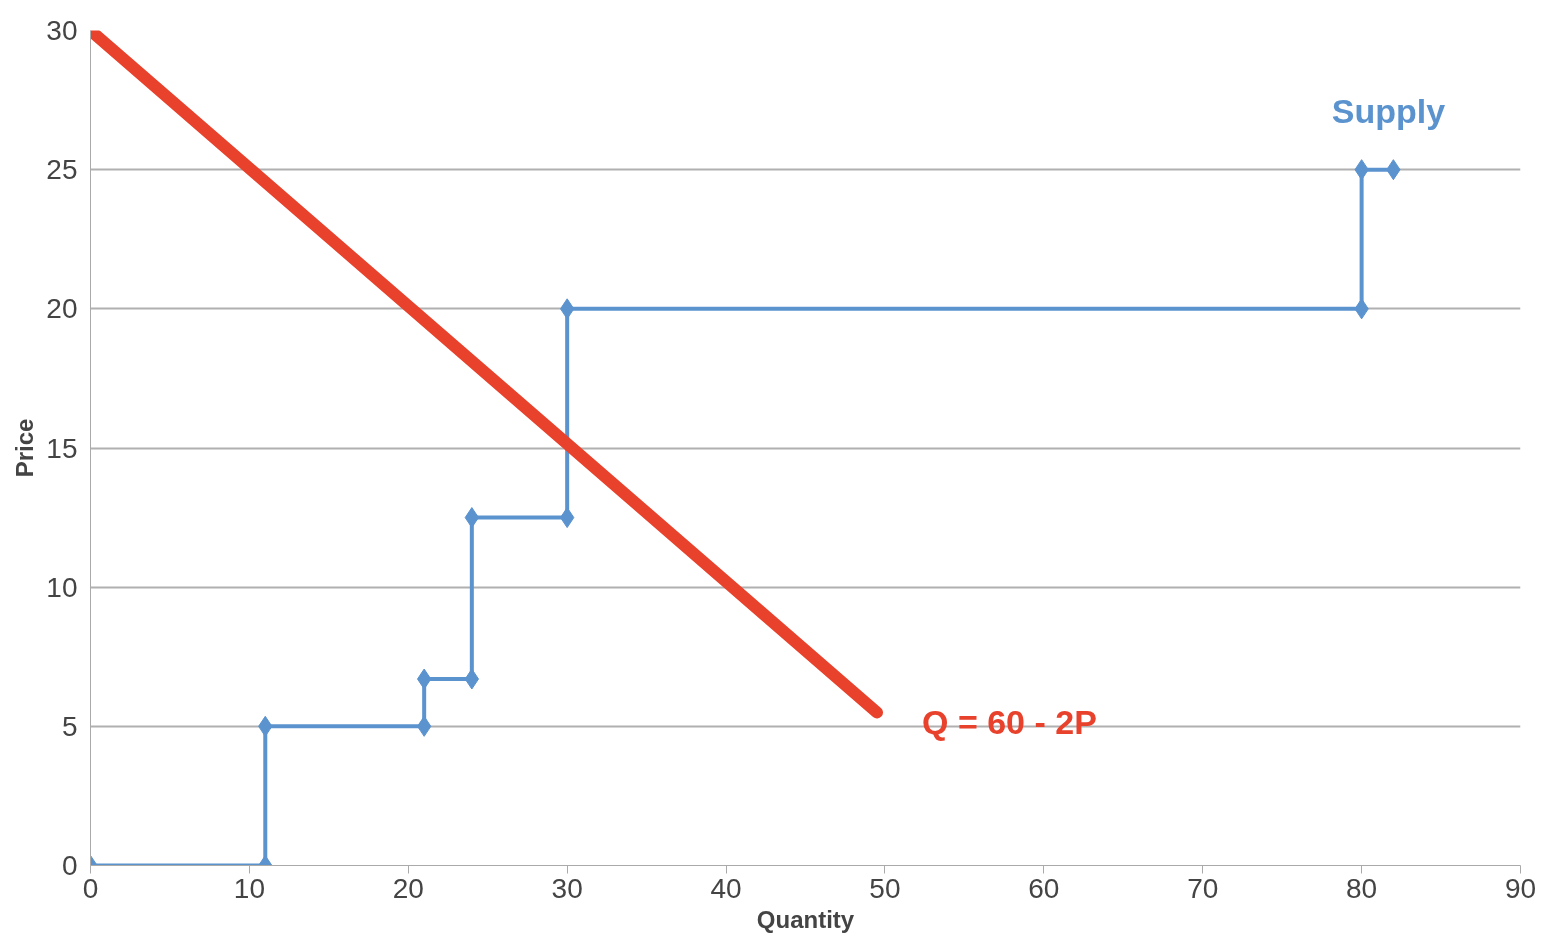  Describe the element at coordinates (25, 448) in the screenshot. I see `y-axis-title: Price` at that location.